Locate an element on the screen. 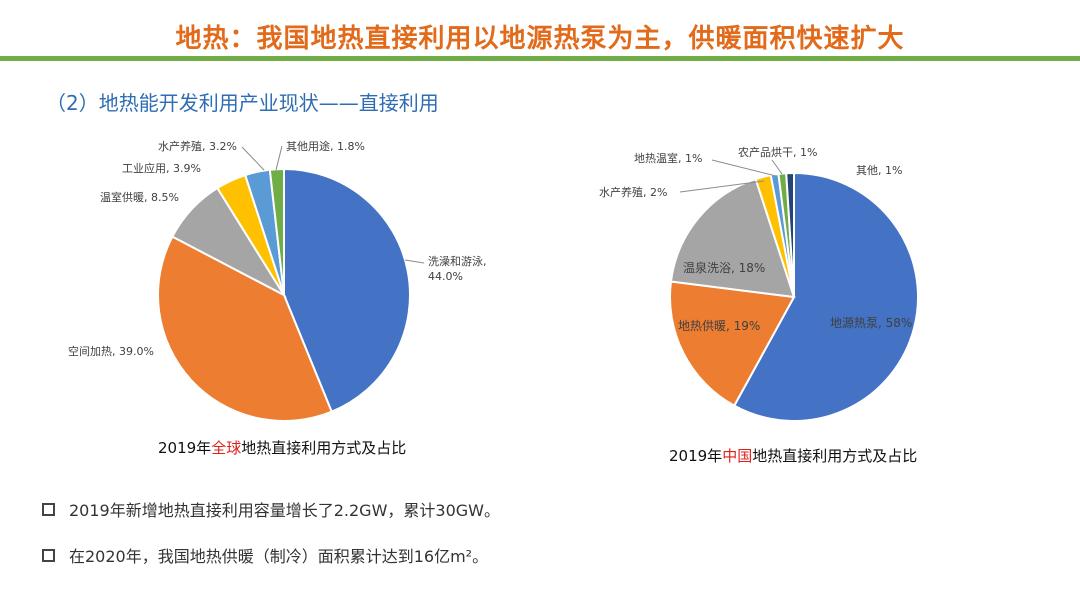  data-label: 农产品烘干, 1% is located at coordinates (777, 152).